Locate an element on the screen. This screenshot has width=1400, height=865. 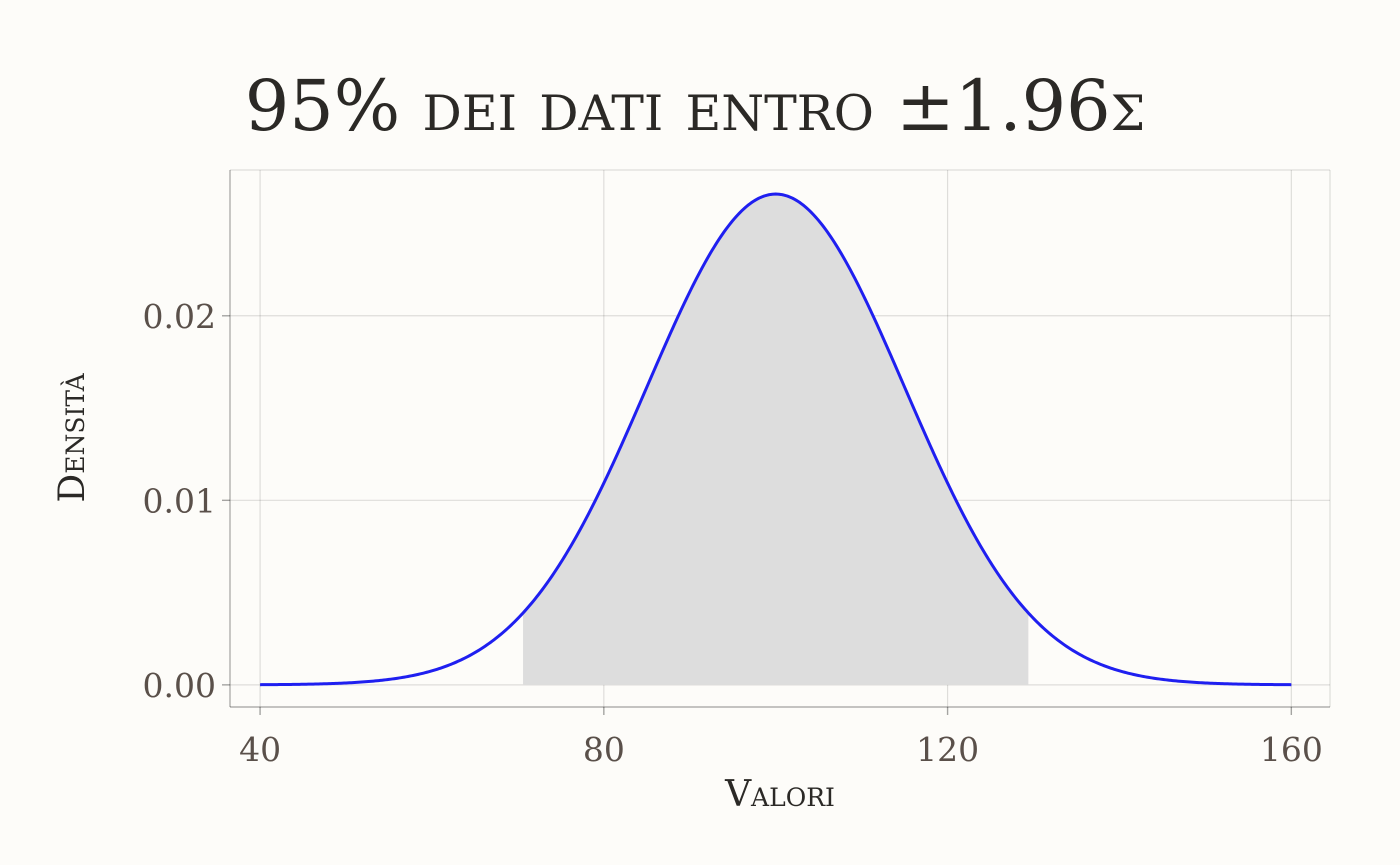
x-tick-label: 40 is located at coordinates (260, 749).